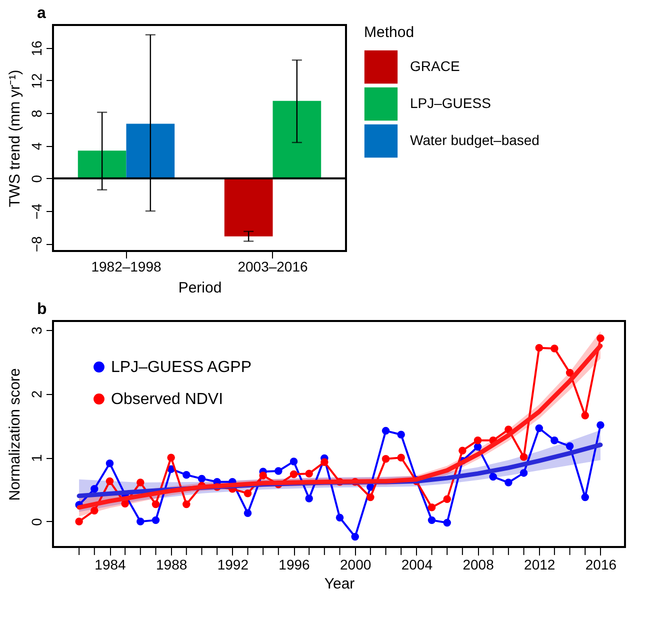 The height and width of the screenshot is (640, 646). I want to click on legend-label: Observed NDVI, so click(167, 399).